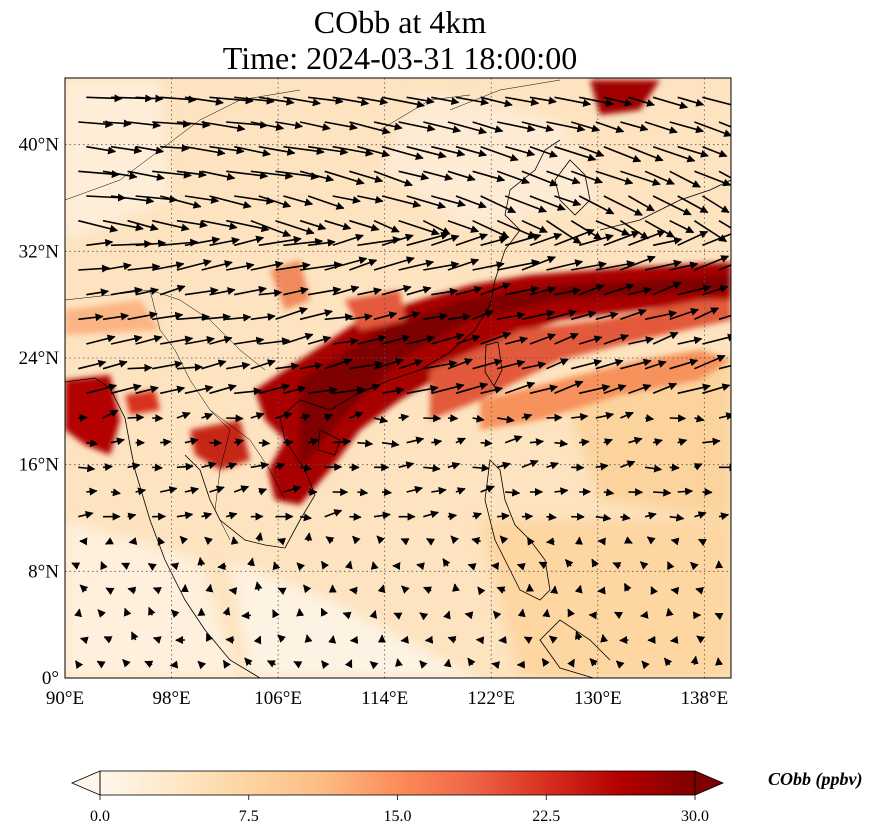  I want to click on colorbar-tick-label: 30.0, so click(695, 816).